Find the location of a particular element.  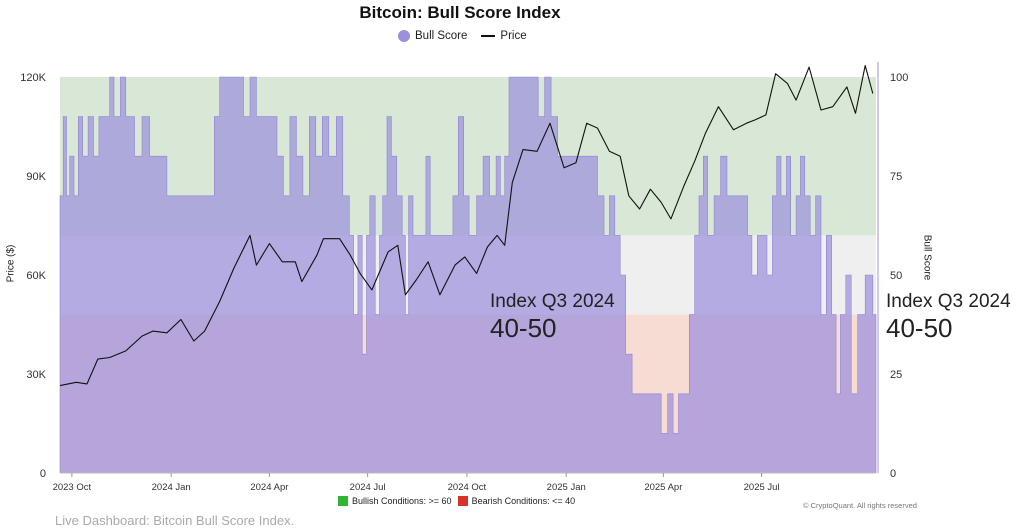

y-left-tick-label: 60K is located at coordinates (36, 276).